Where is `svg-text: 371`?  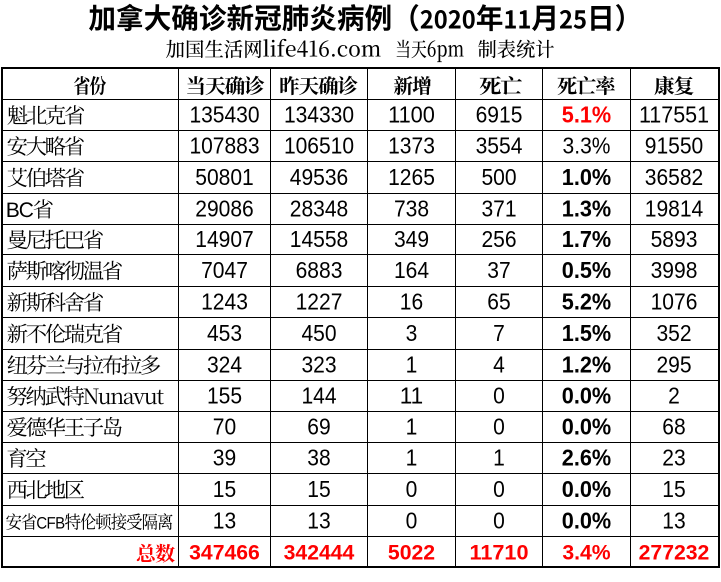
svg-text: 371 is located at coordinates (498, 209).